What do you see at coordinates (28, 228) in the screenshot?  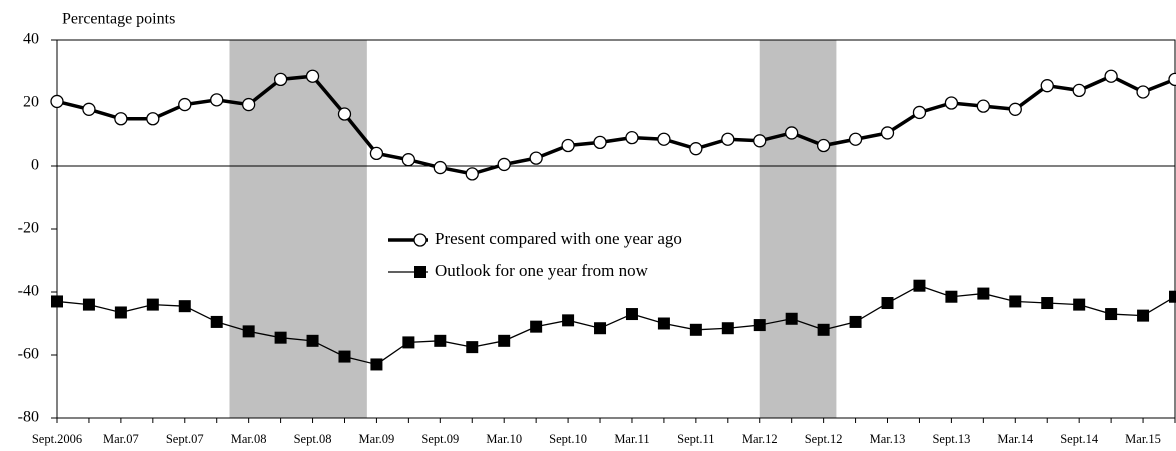 I see `y-tick-label: -20` at bounding box center [28, 228].